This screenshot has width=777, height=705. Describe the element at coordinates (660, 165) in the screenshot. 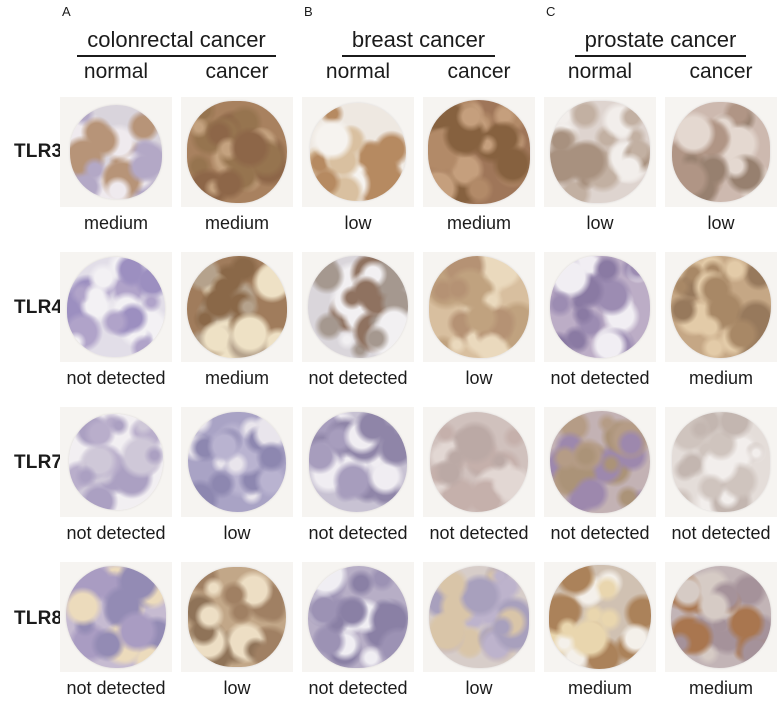

I see `tissue-row-tlr3: low low` at that location.